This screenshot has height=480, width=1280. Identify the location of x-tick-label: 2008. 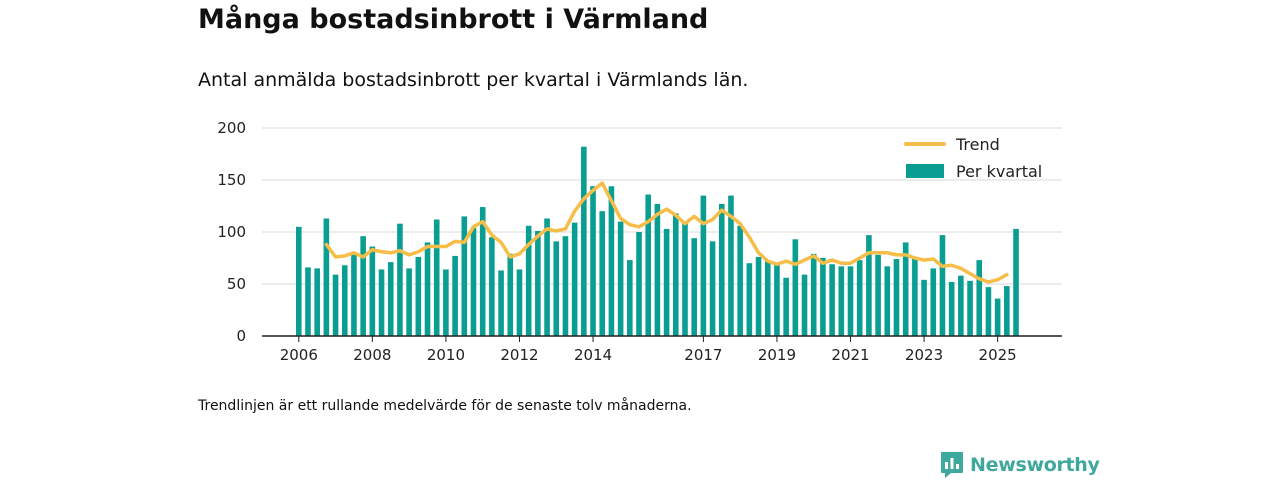
(372, 355).